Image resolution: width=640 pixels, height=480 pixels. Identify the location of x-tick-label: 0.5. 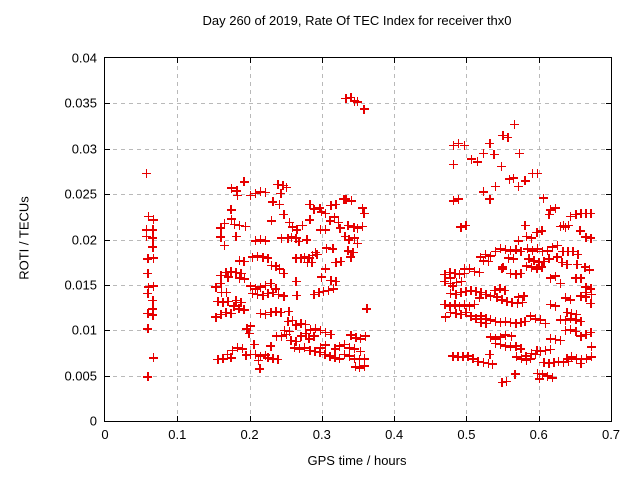
(466, 434).